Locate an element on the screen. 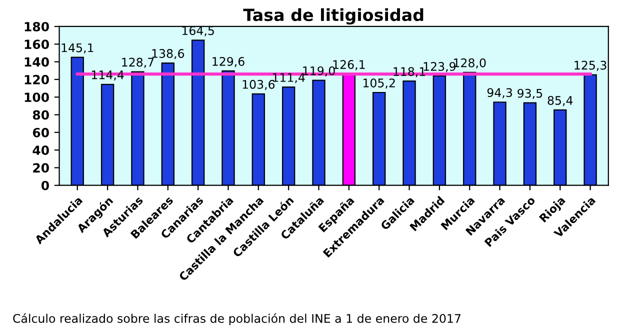  data-label: 118,1 is located at coordinates (410, 72).